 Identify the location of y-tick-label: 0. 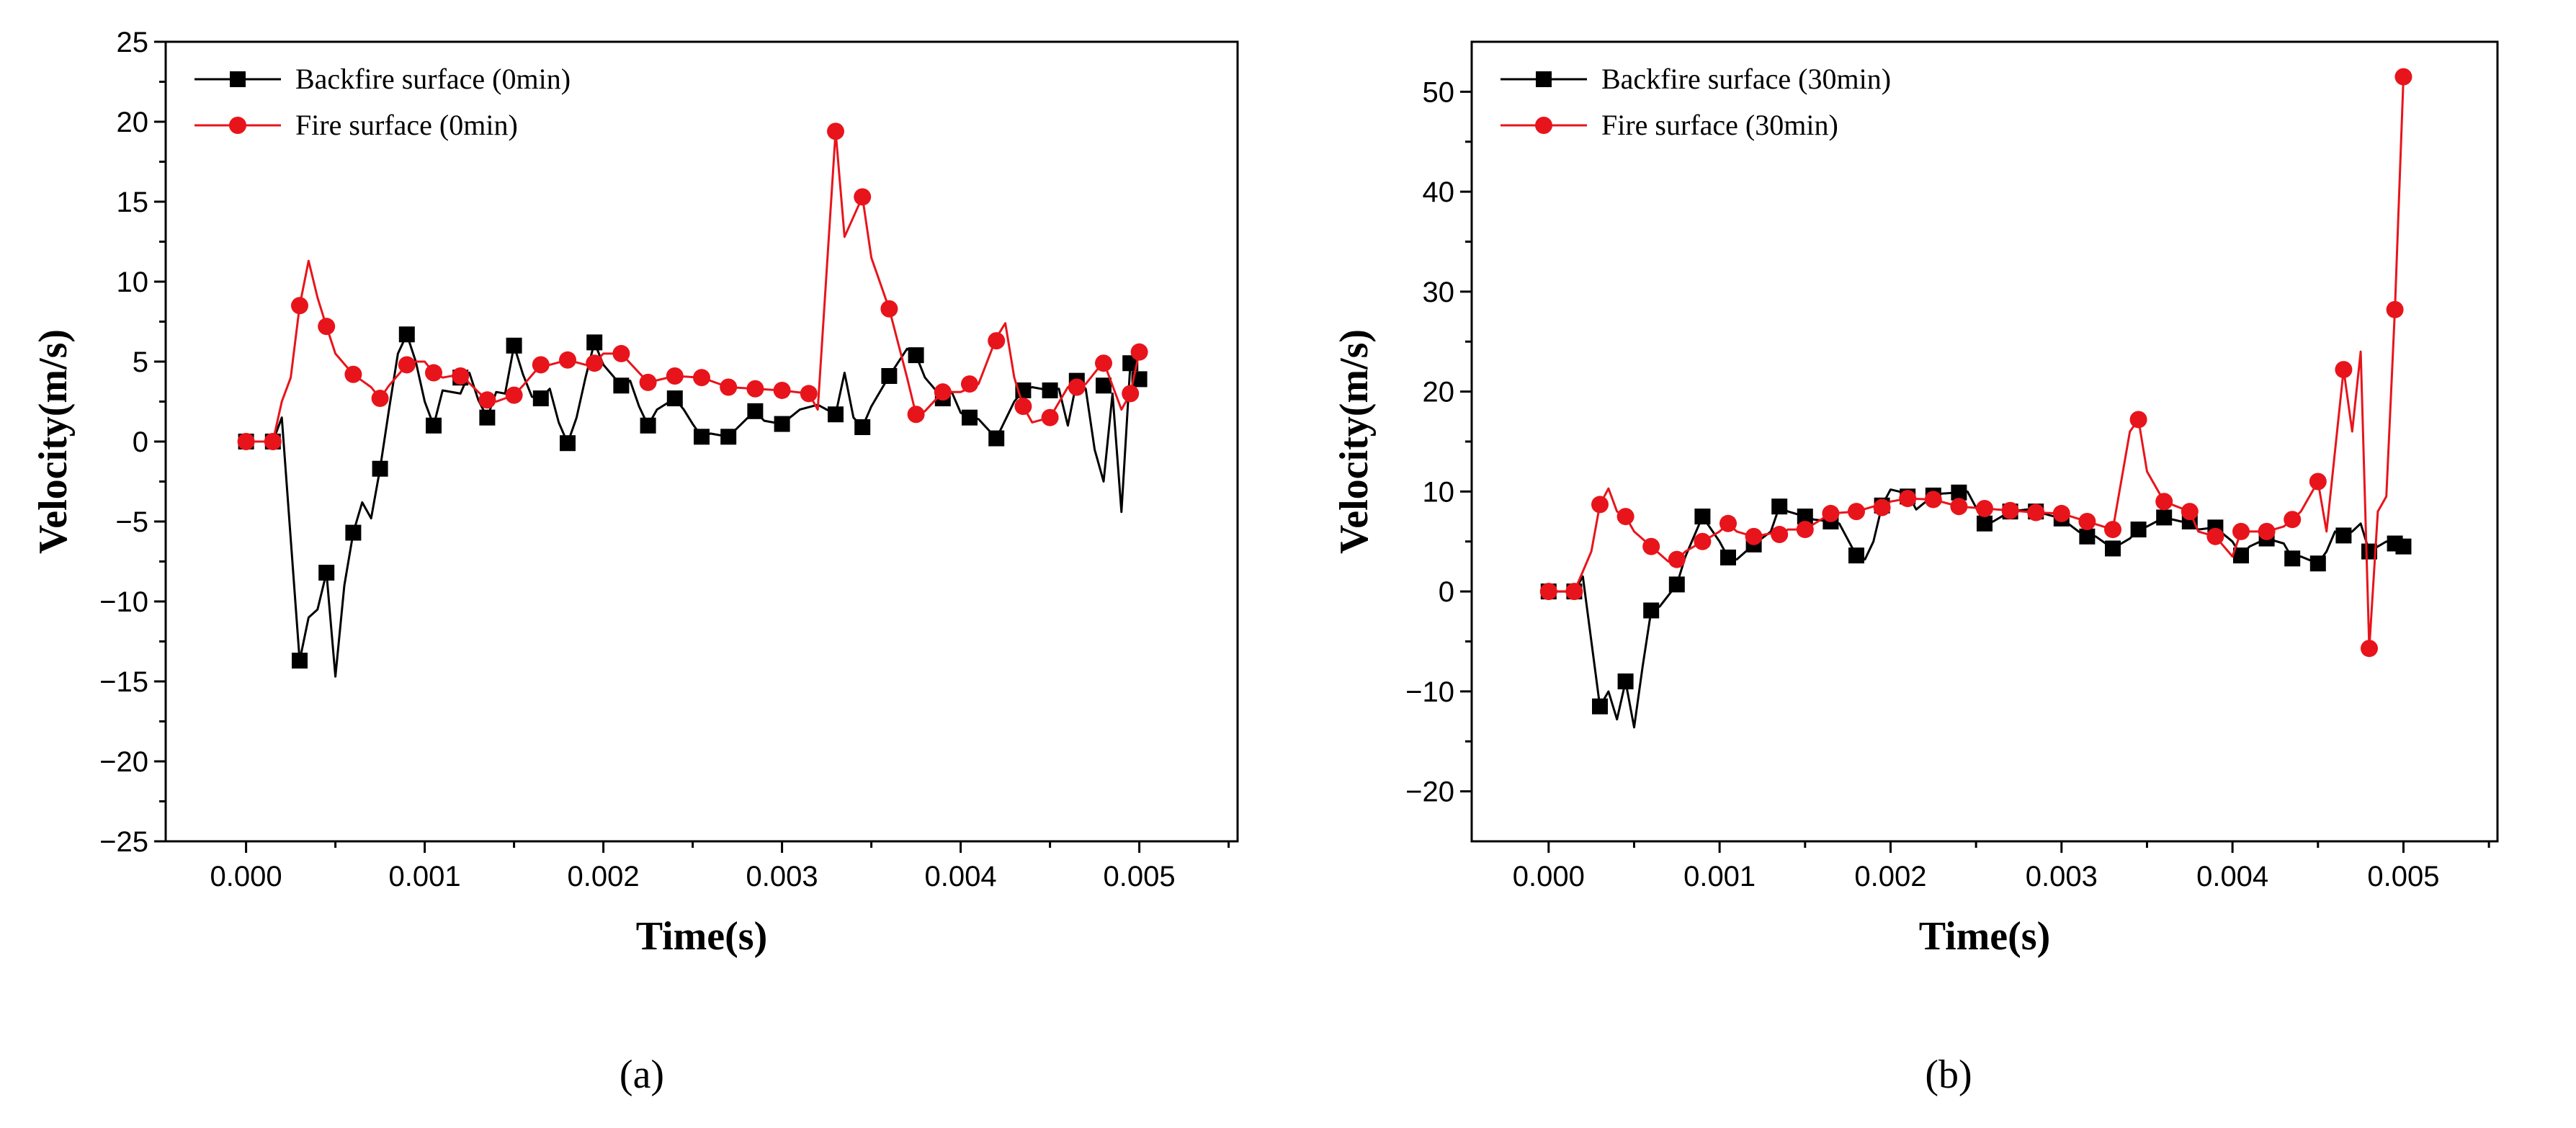
(140, 442).